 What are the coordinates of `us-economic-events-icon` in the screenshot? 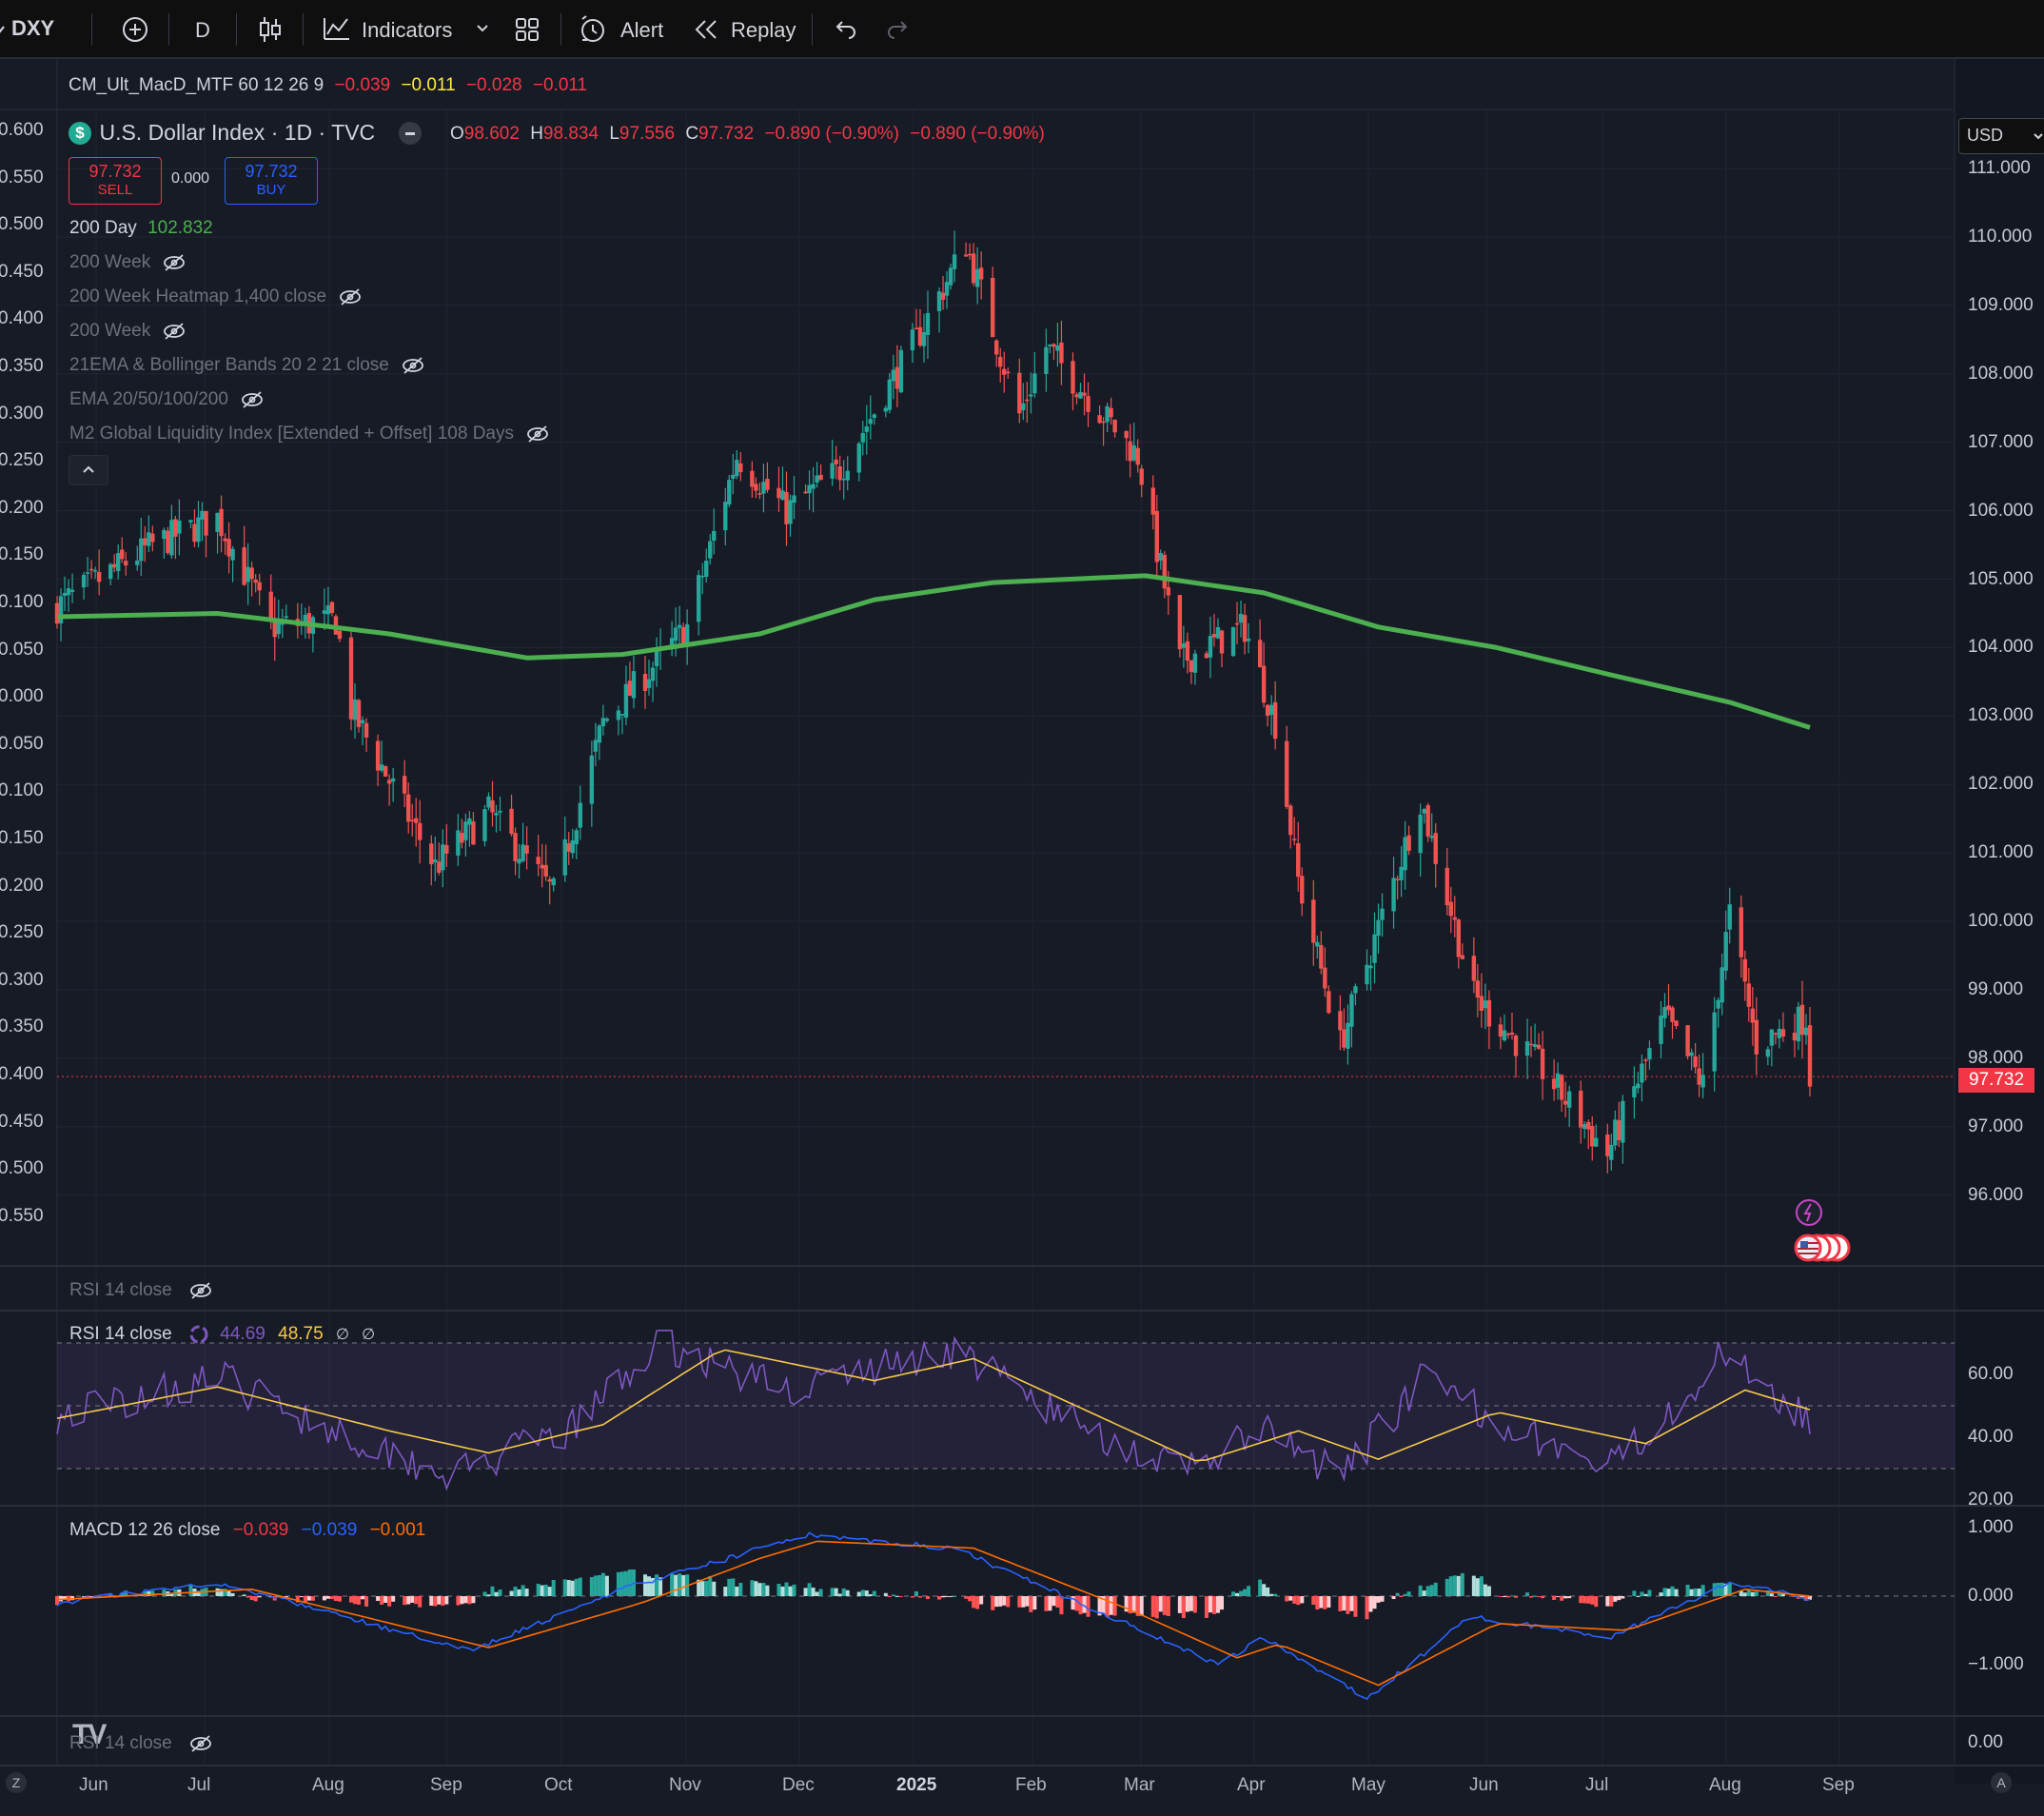 It's located at (1824, 1248).